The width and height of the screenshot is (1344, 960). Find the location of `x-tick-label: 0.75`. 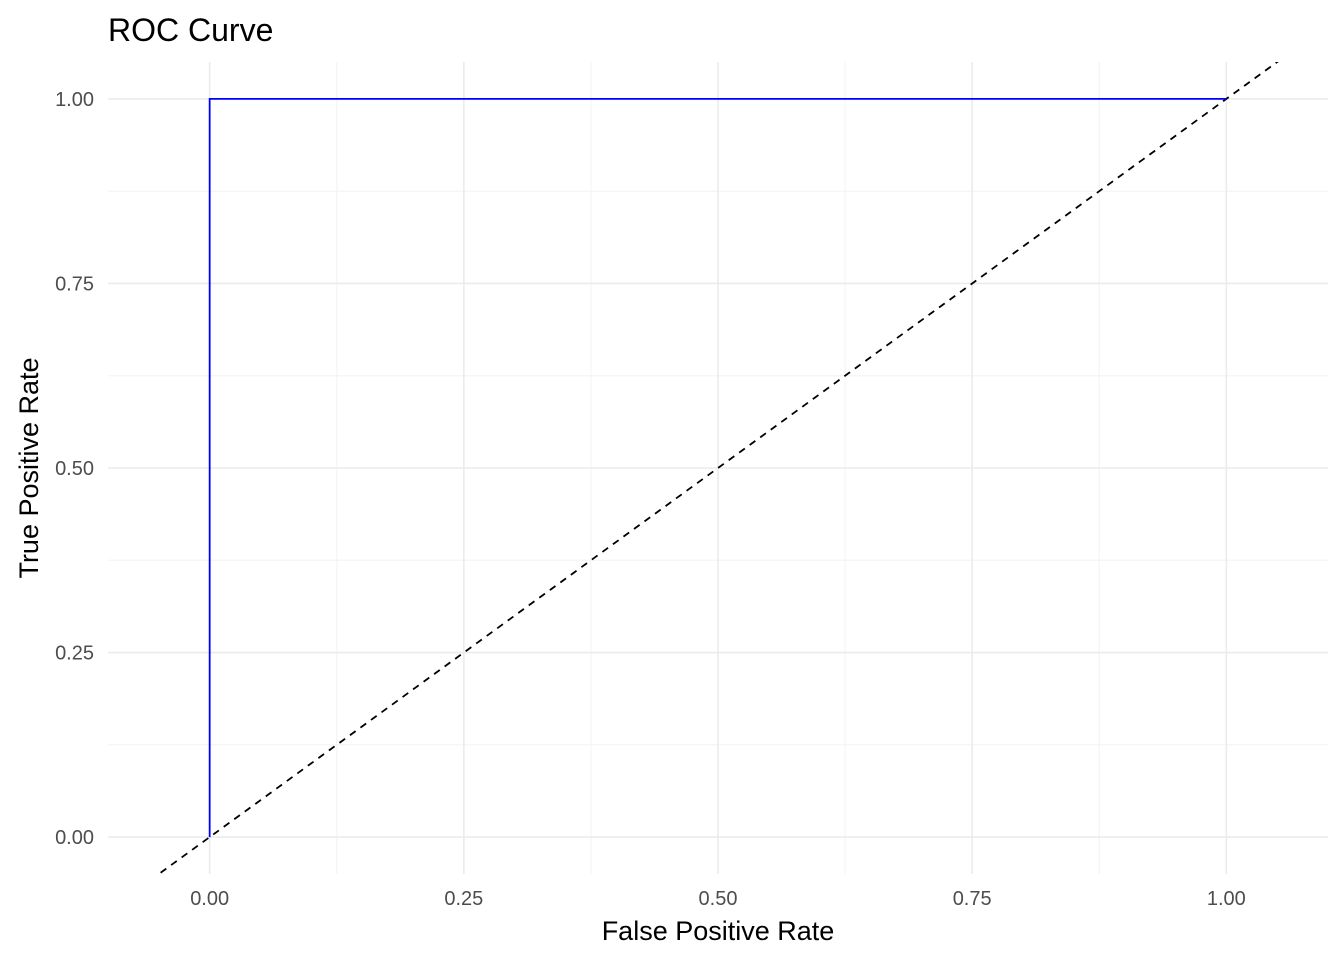

x-tick-label: 0.75 is located at coordinates (972, 899).